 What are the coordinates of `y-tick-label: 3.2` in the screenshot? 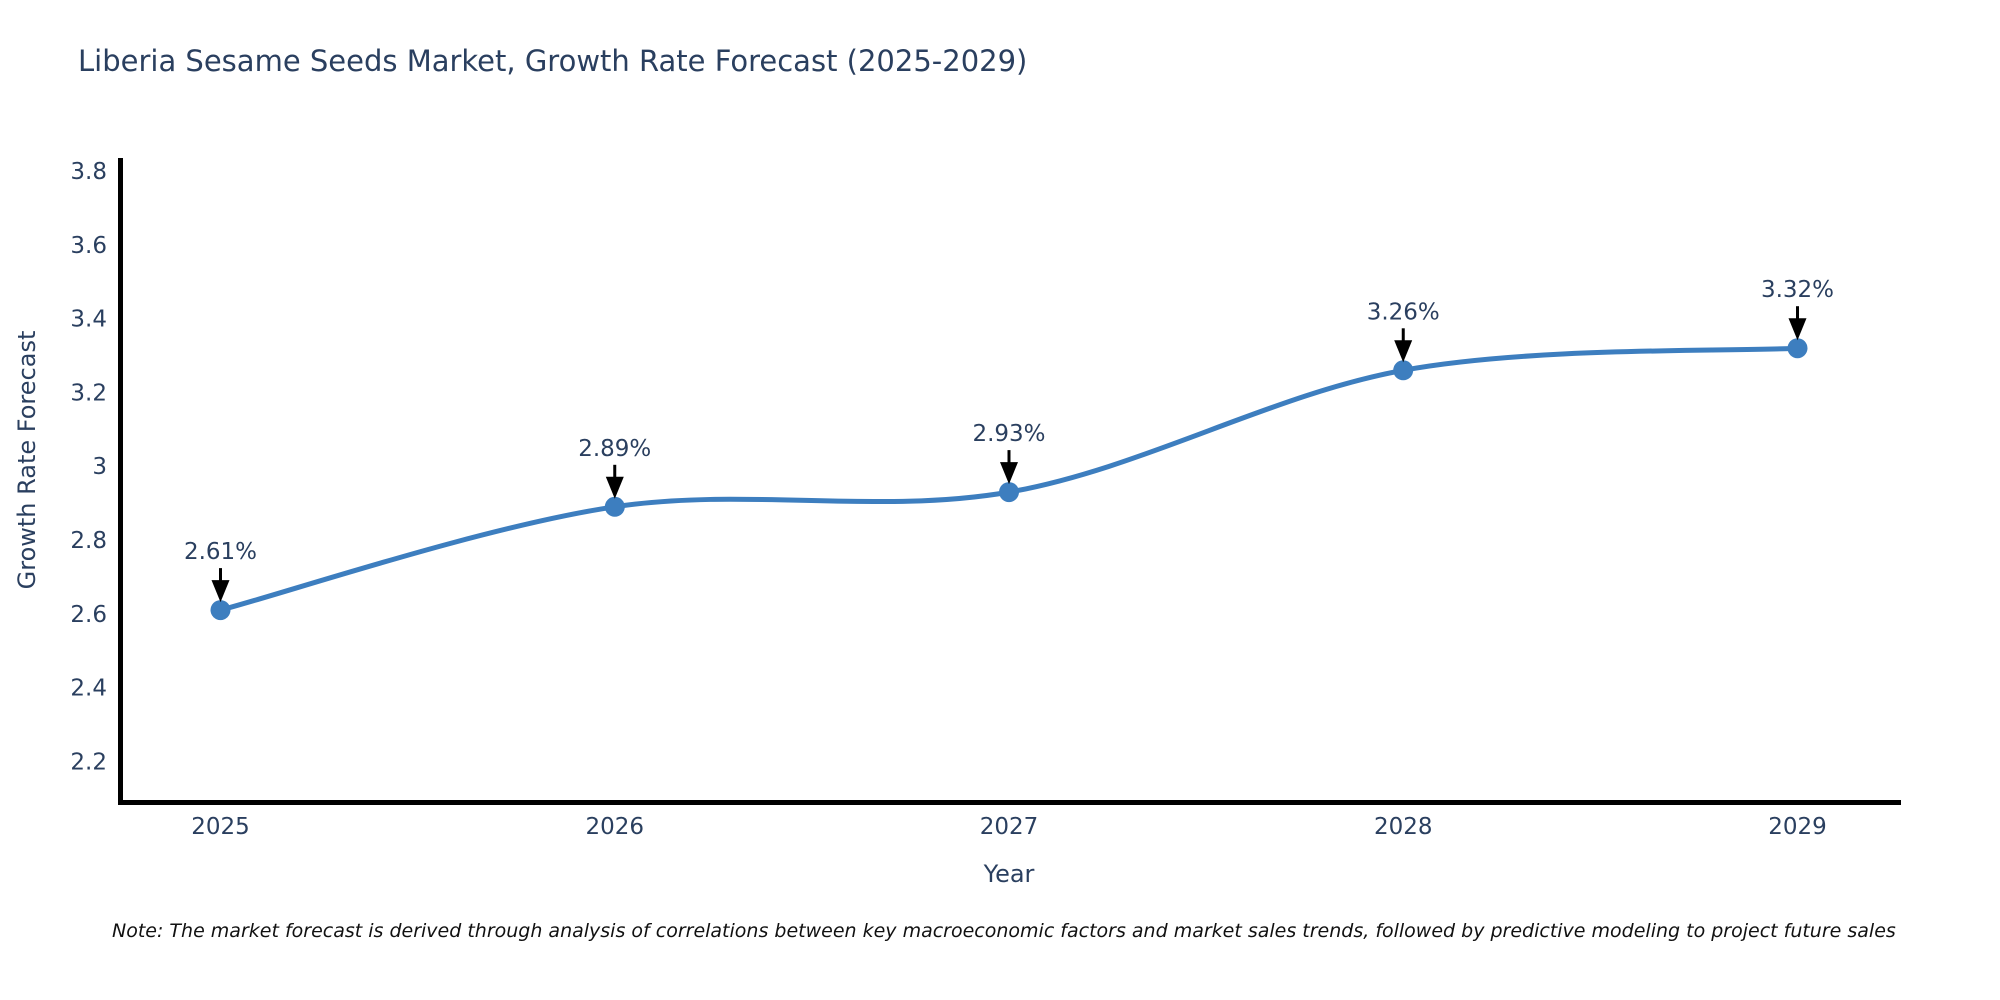 It's located at (88, 393).